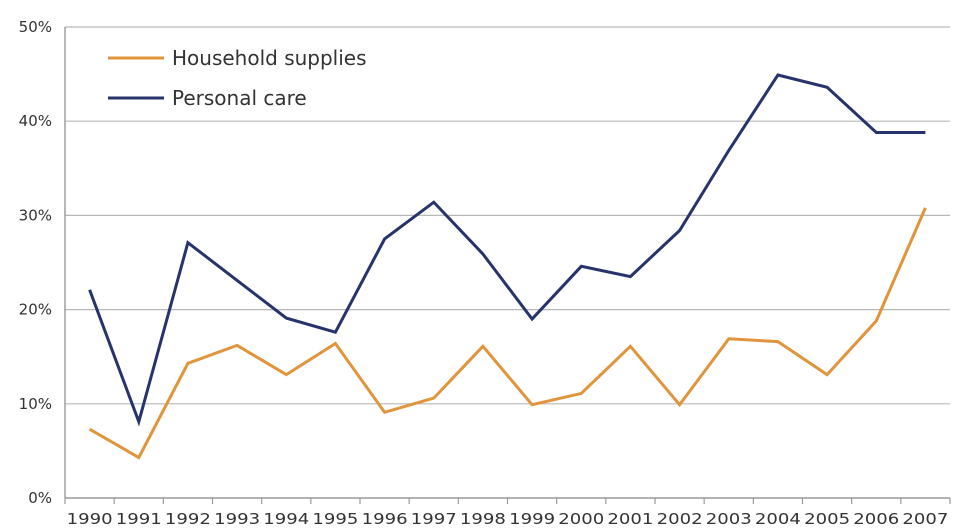 This screenshot has width=966, height=531. Describe the element at coordinates (35, 27) in the screenshot. I see `y-tick-label: 50%` at that location.